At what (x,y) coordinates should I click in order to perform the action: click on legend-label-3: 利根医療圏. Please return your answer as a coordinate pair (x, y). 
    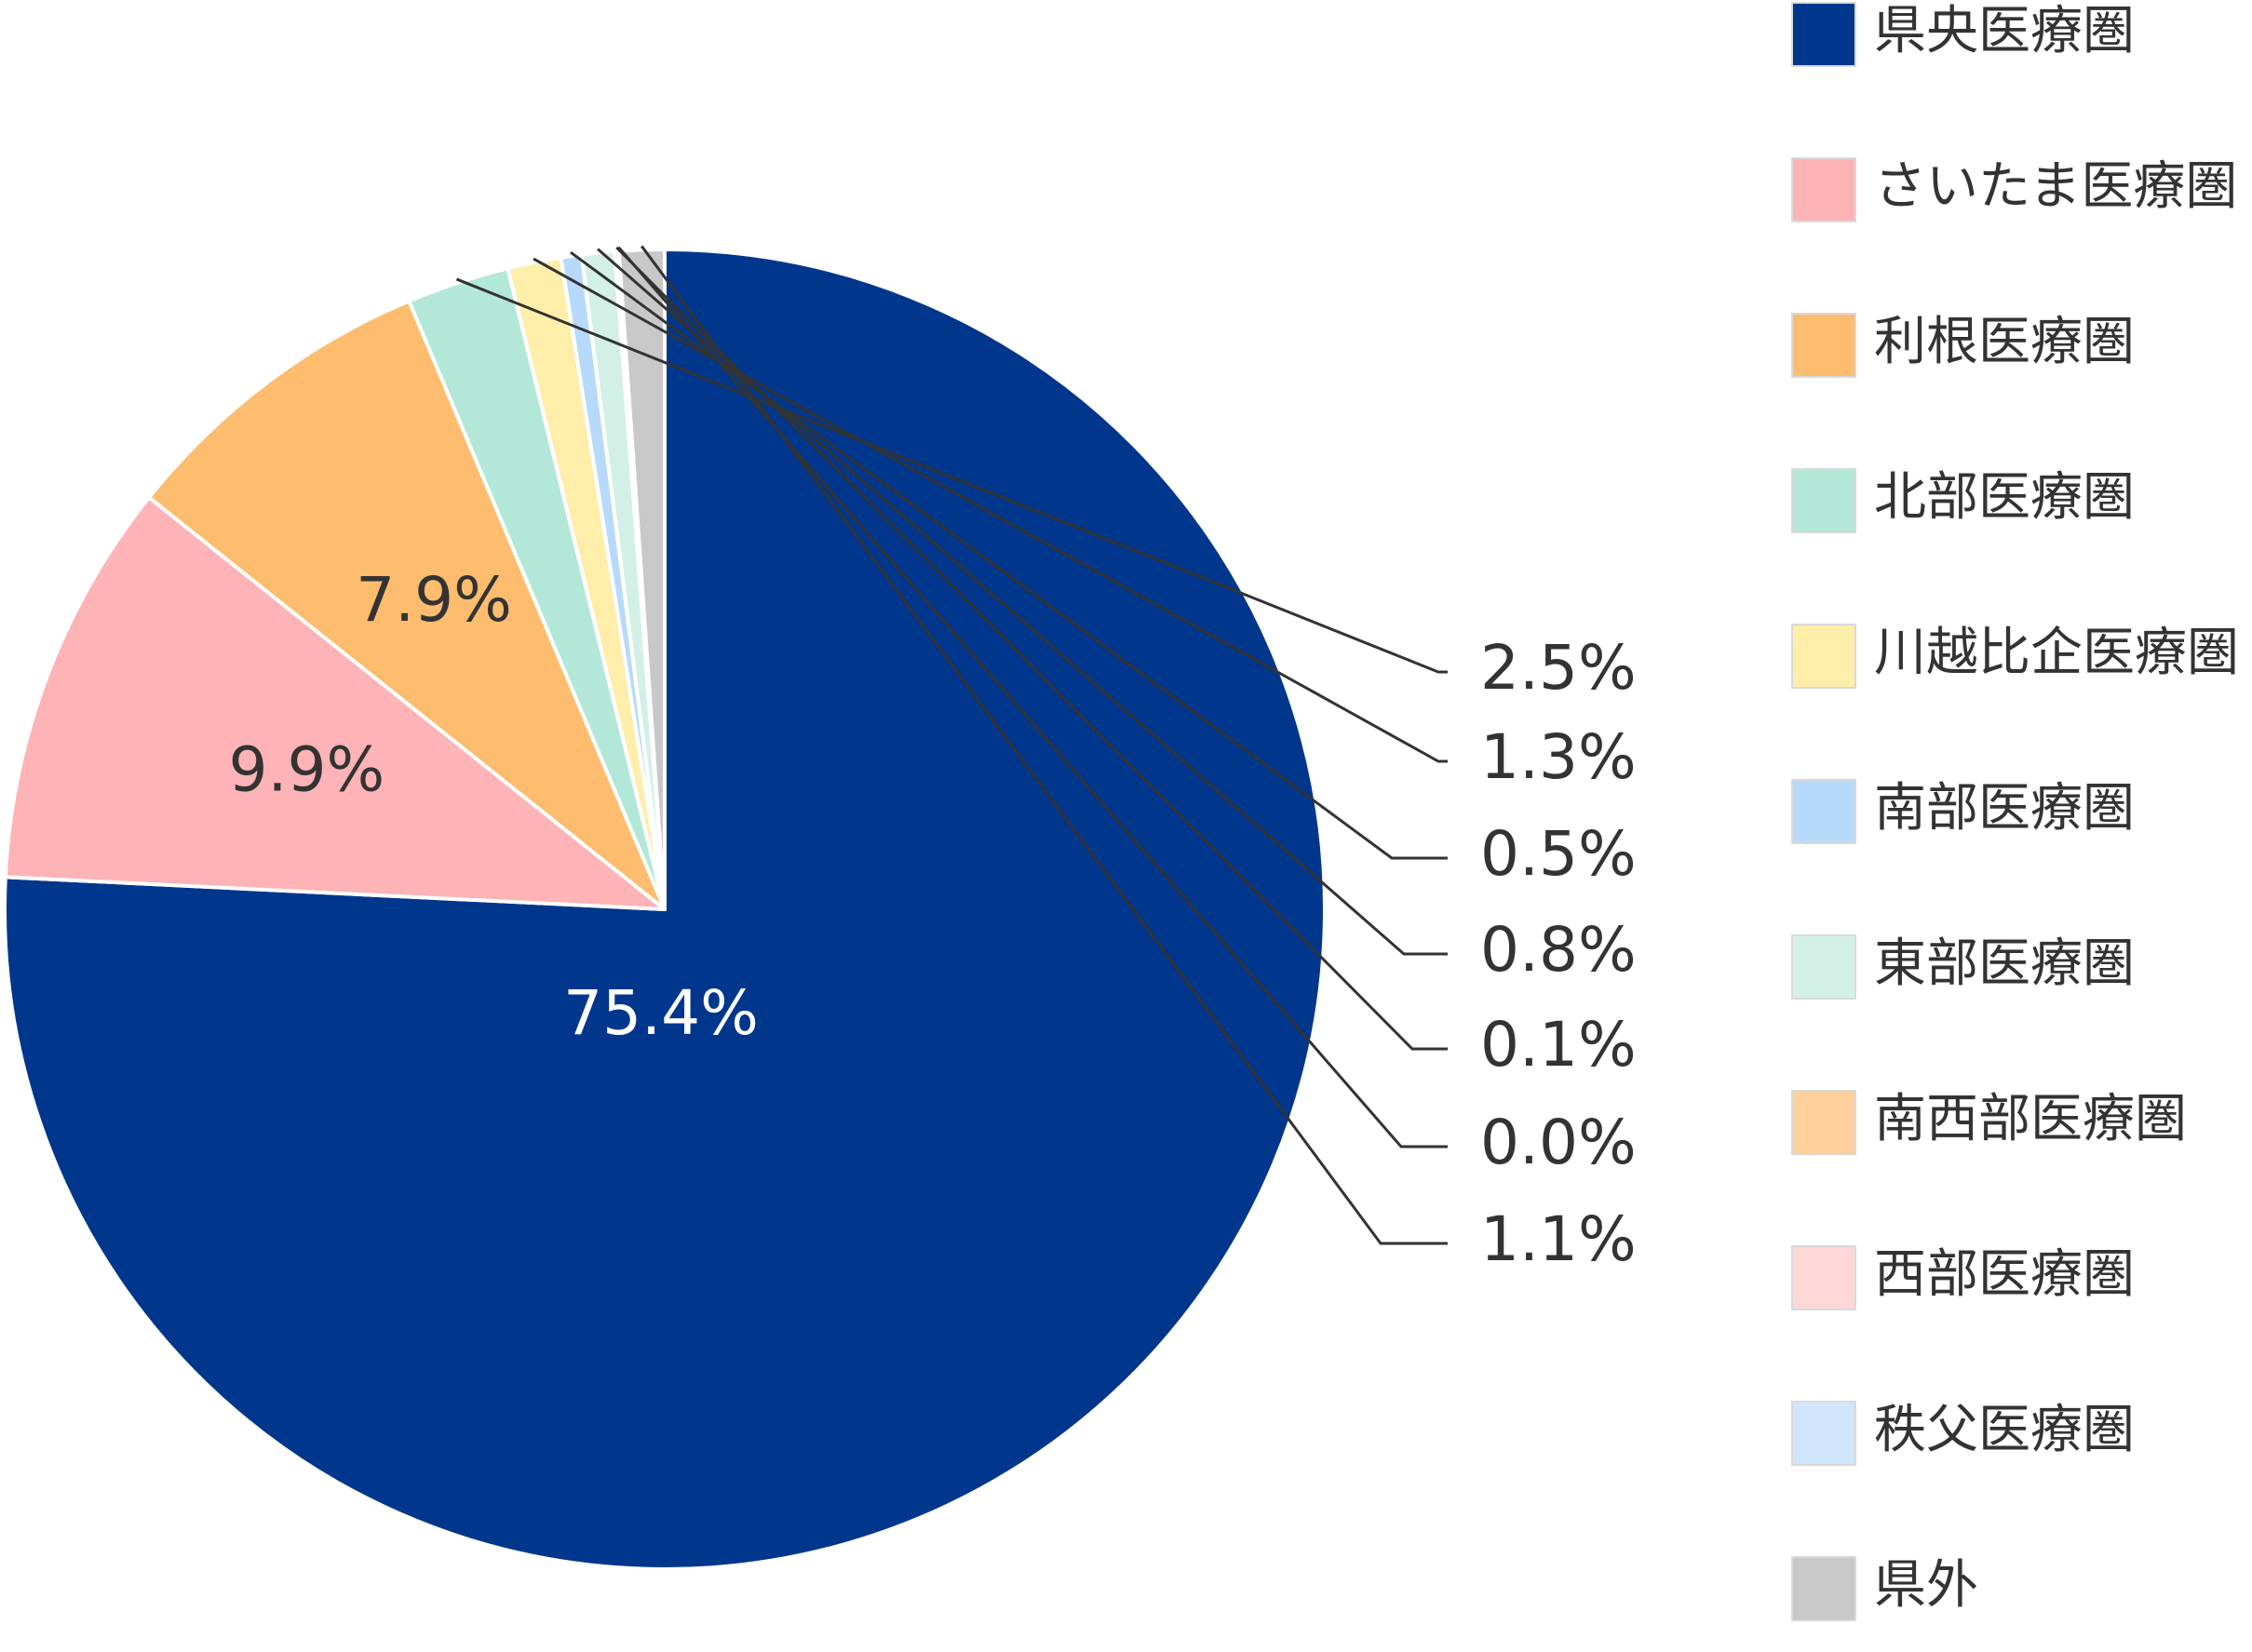
    Looking at the image, I should click on (2004, 342).